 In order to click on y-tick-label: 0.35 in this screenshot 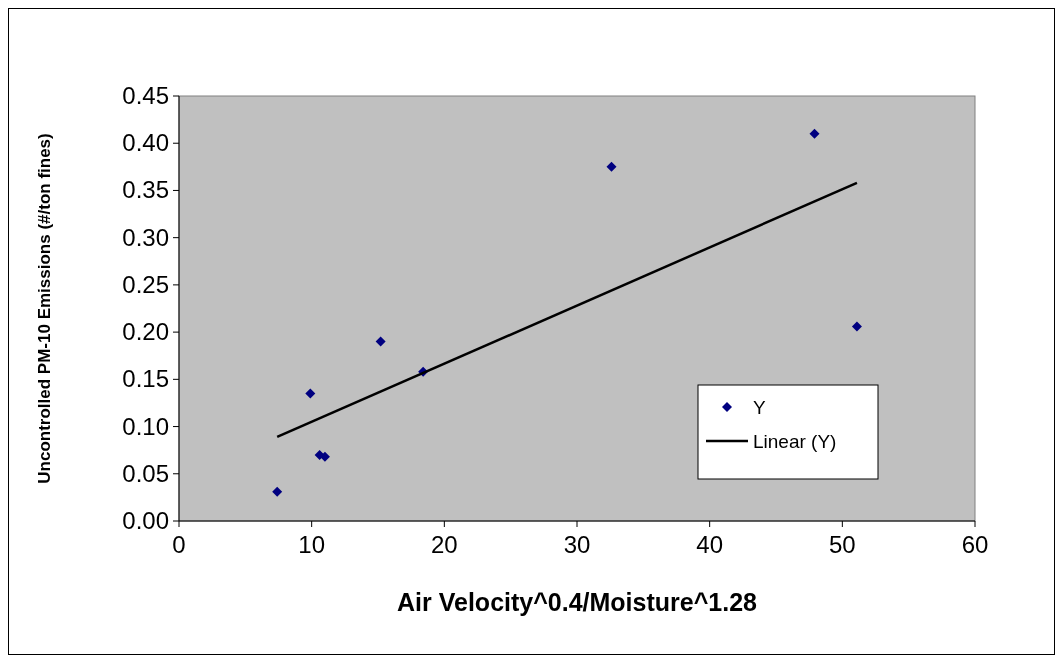, I will do `click(145, 190)`.